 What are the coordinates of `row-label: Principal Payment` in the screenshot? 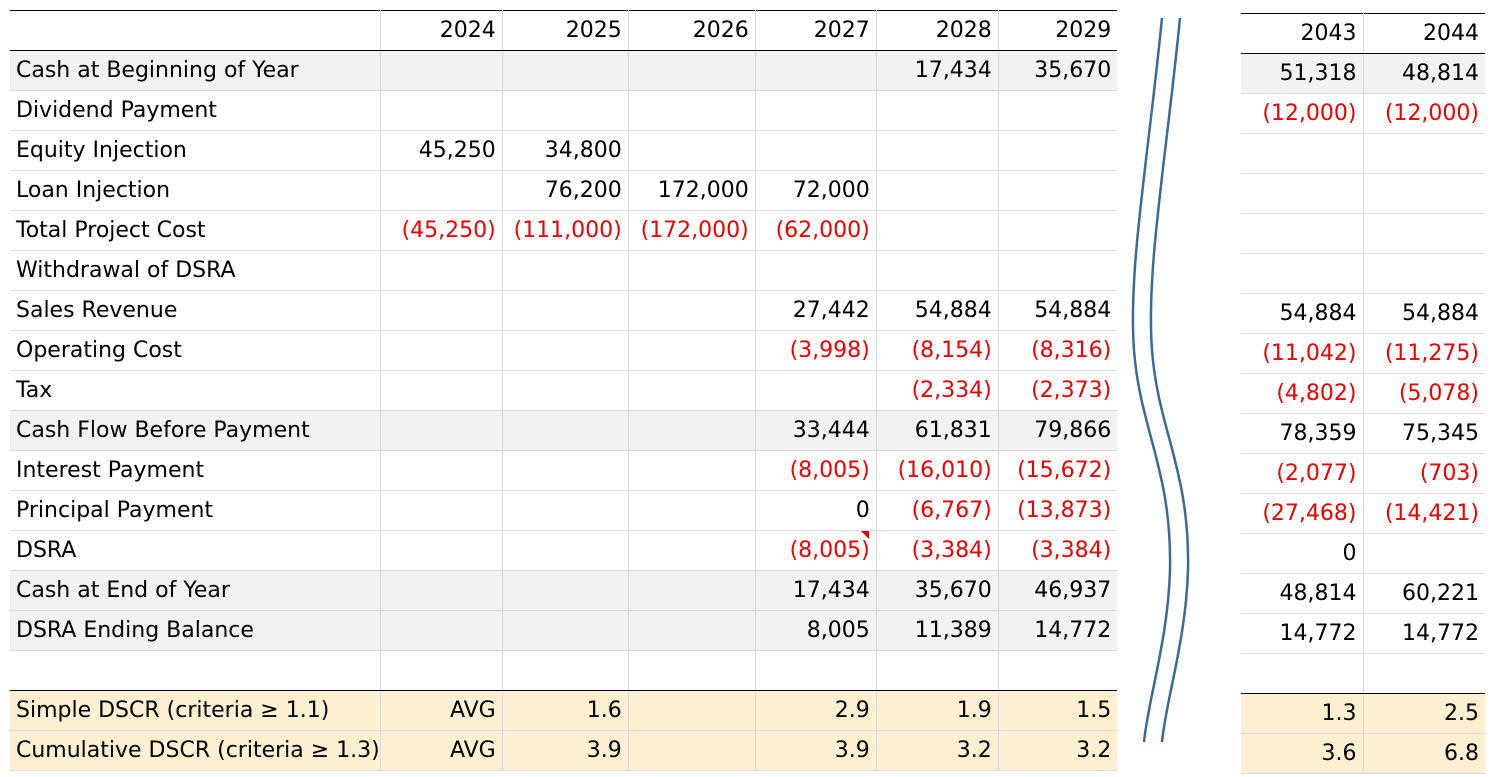 It's located at (195, 510).